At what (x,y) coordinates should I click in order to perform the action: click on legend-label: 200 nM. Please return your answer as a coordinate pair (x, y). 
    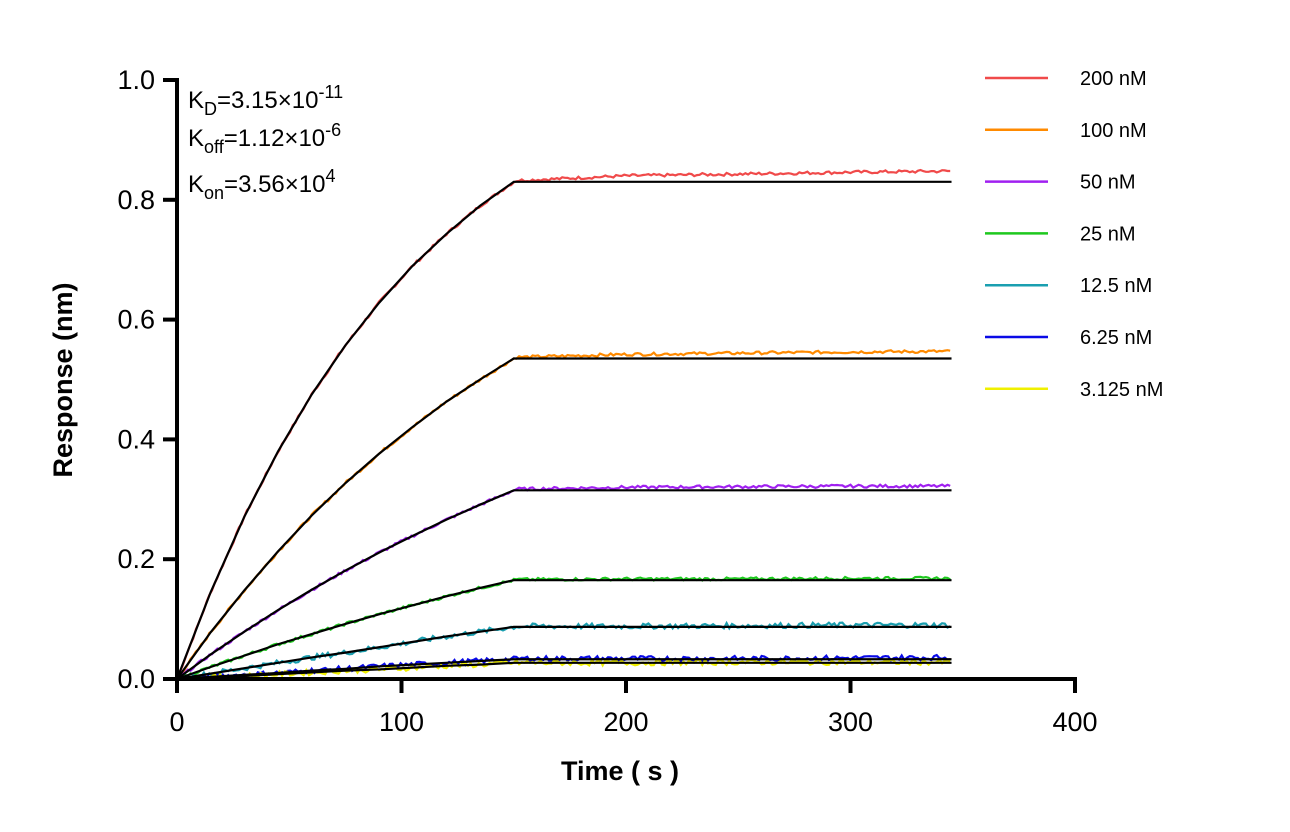
    Looking at the image, I should click on (1113, 79).